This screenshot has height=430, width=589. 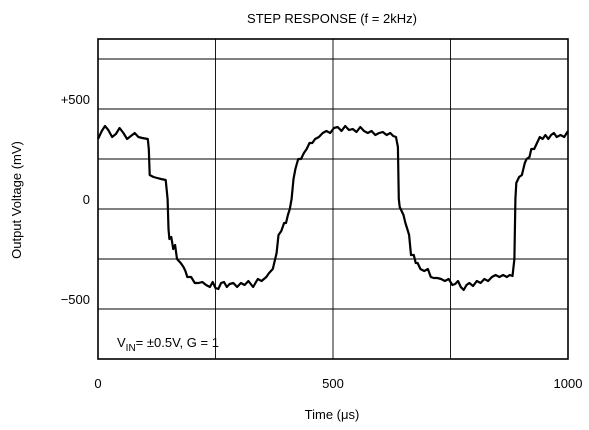 What do you see at coordinates (75, 299) in the screenshot?
I see `y-tick-label: −500` at bounding box center [75, 299].